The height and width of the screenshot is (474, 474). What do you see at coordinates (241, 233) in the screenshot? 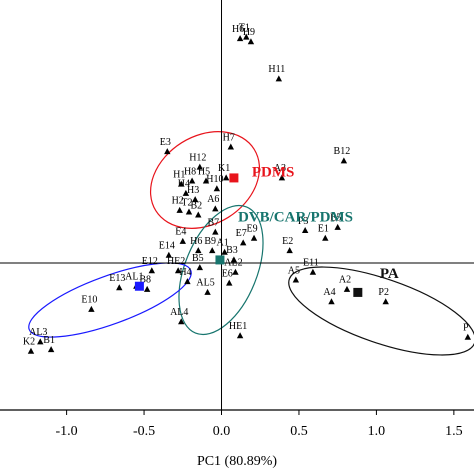
I see `point-label: E7` at bounding box center [241, 233].